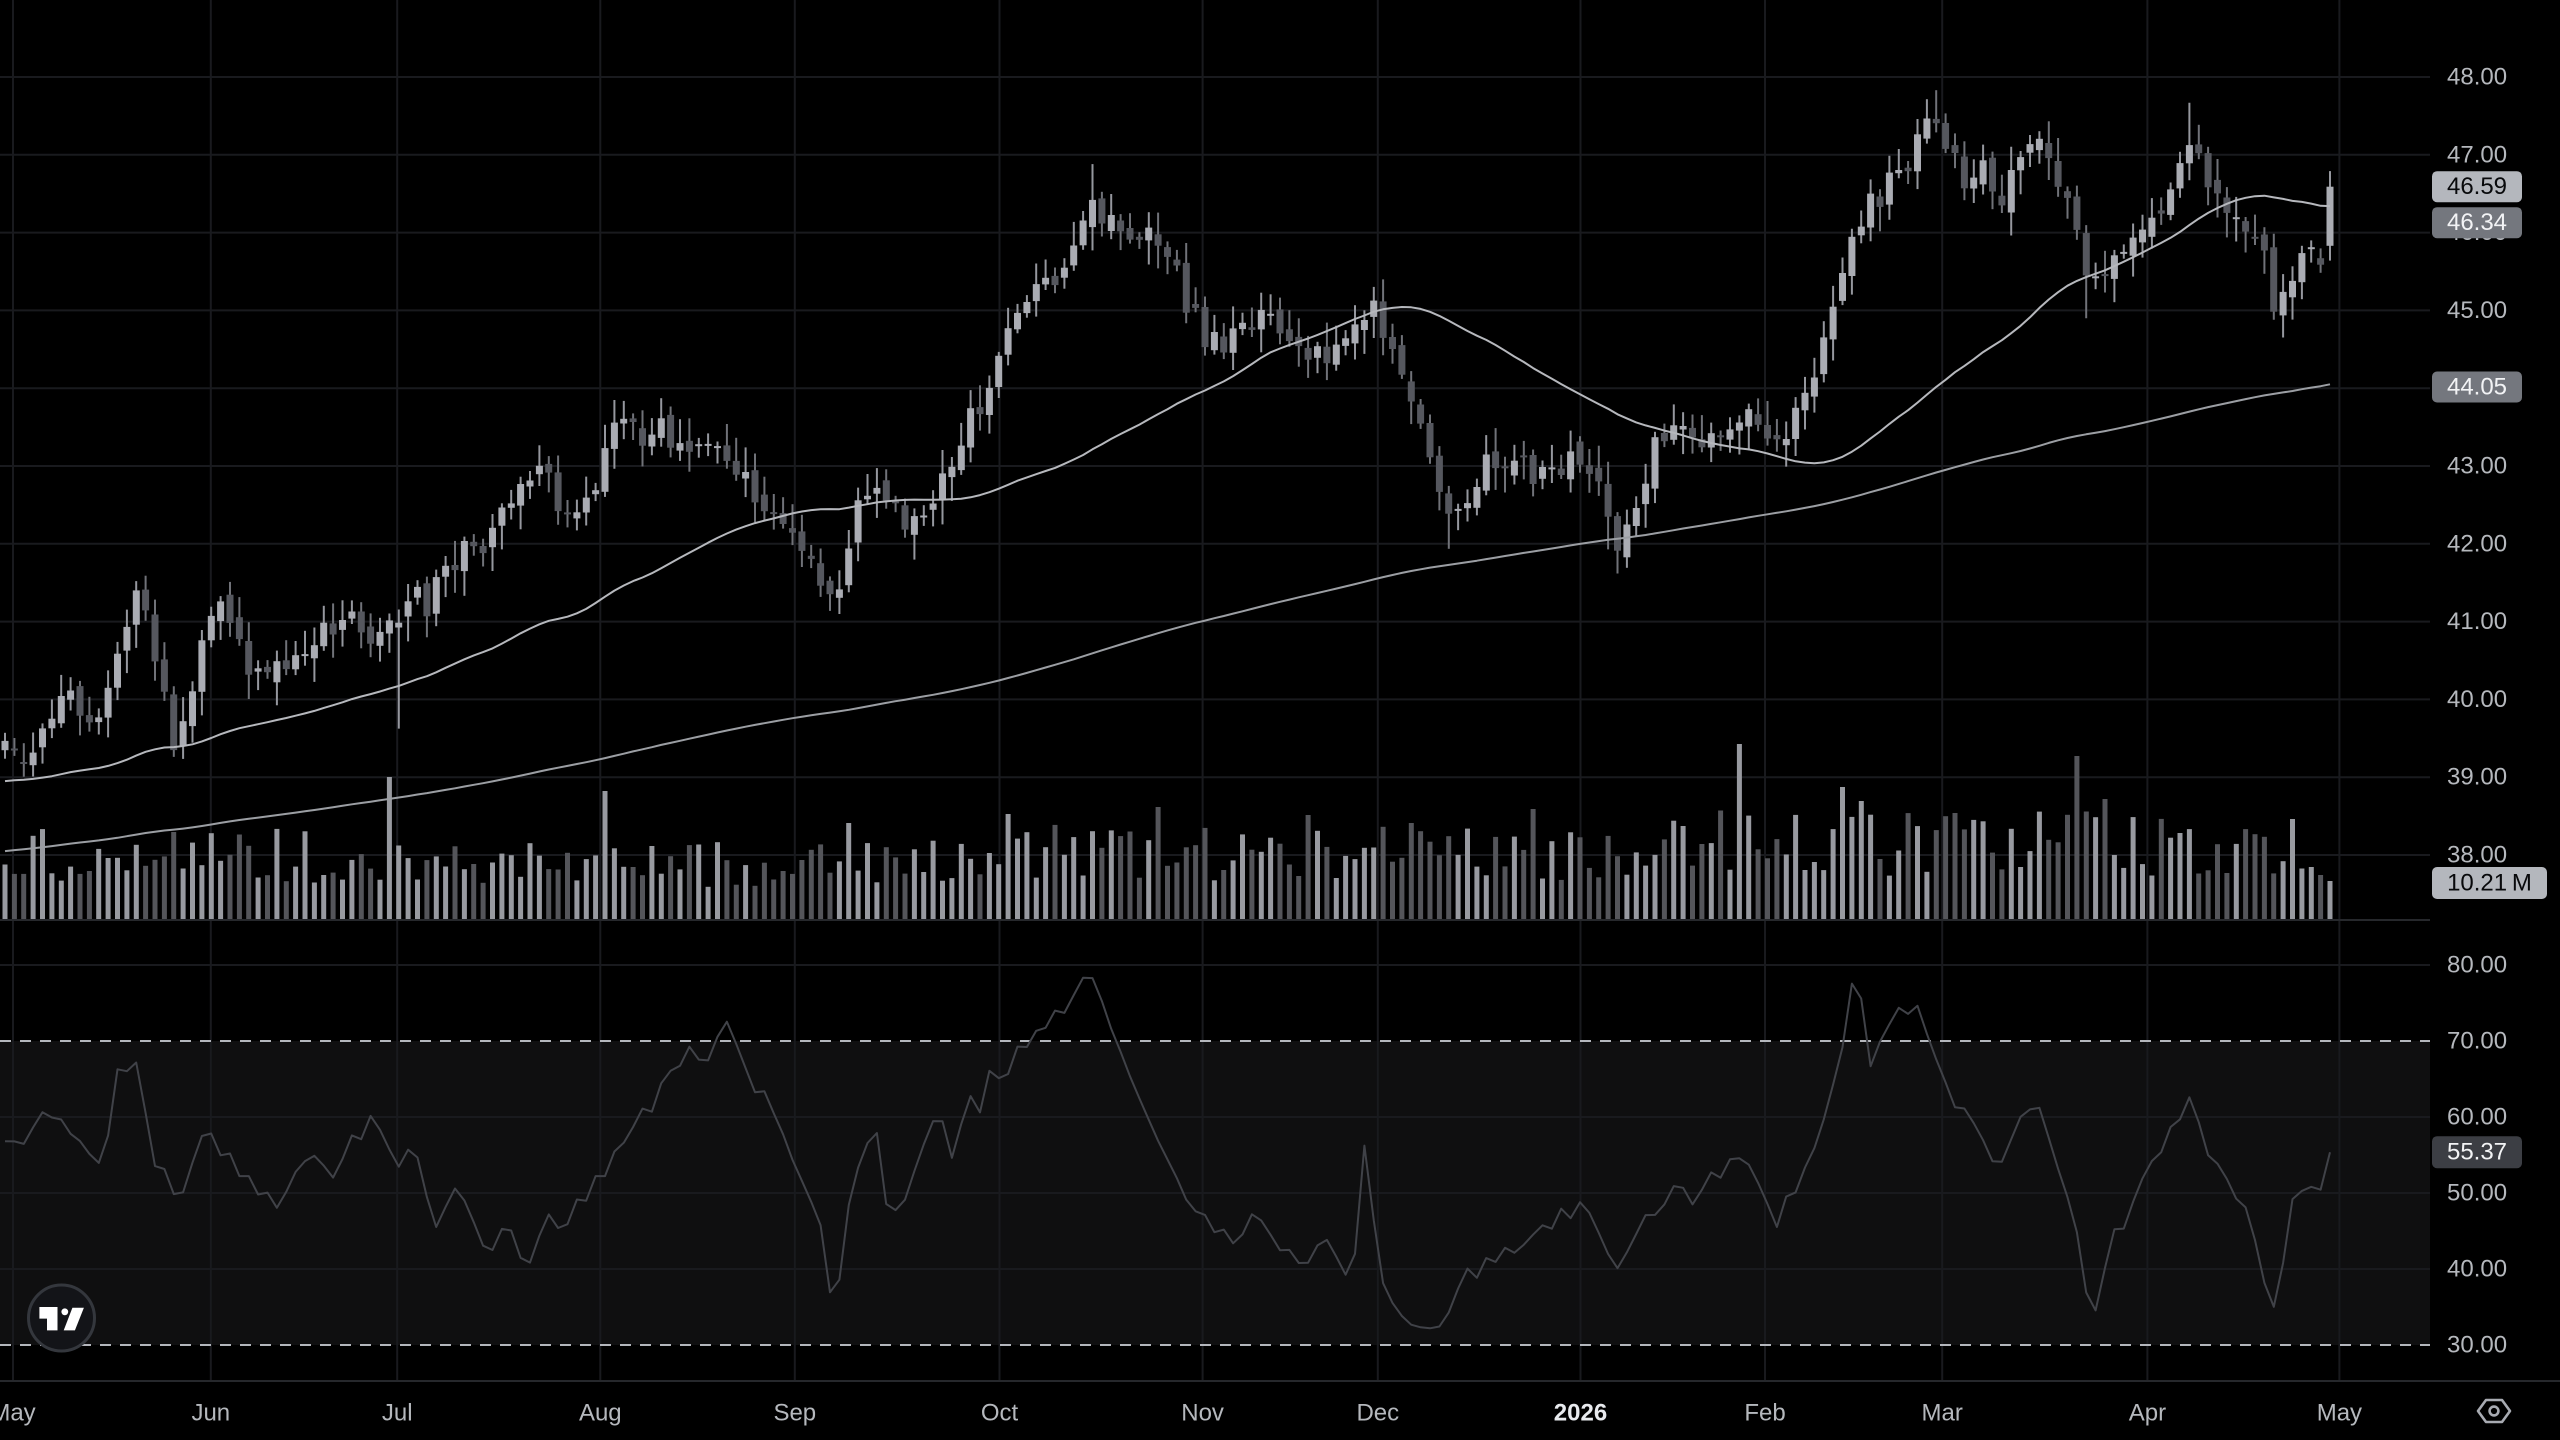 Image resolution: width=2560 pixels, height=1440 pixels. Describe the element at coordinates (1580, 1413) in the screenshot. I see `svg-text: 2026` at that location.